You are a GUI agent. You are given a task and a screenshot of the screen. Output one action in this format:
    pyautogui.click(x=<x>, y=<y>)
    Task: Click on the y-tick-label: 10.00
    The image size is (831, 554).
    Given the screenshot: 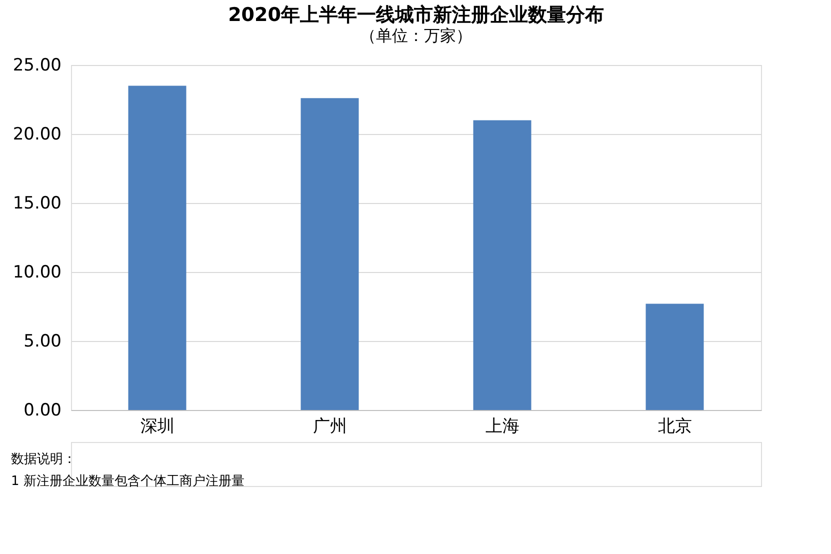 What is the action you would take?
    pyautogui.click(x=37, y=272)
    